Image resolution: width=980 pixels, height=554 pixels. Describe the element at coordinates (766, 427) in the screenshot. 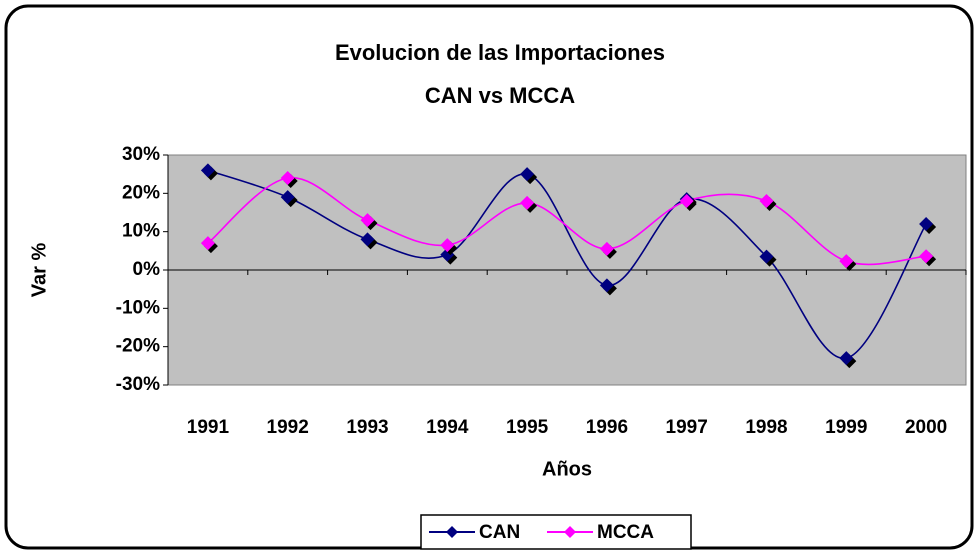

I see `x-tick-label: 1998` at that location.